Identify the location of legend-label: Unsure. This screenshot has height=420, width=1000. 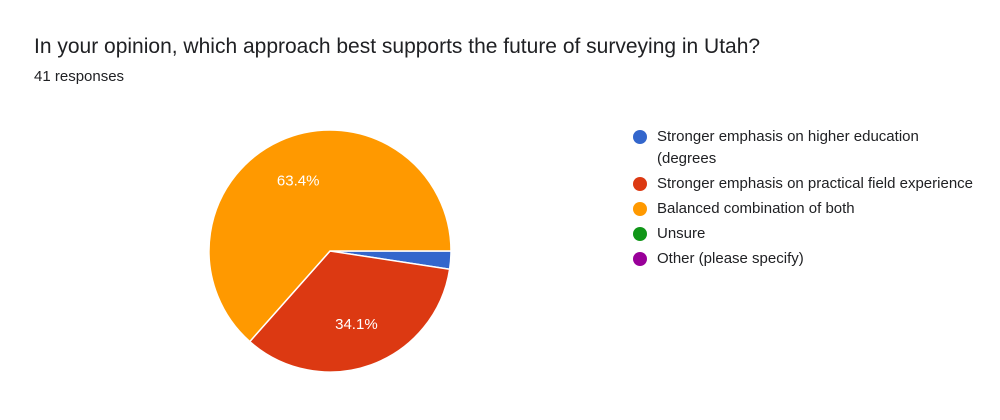
(681, 233).